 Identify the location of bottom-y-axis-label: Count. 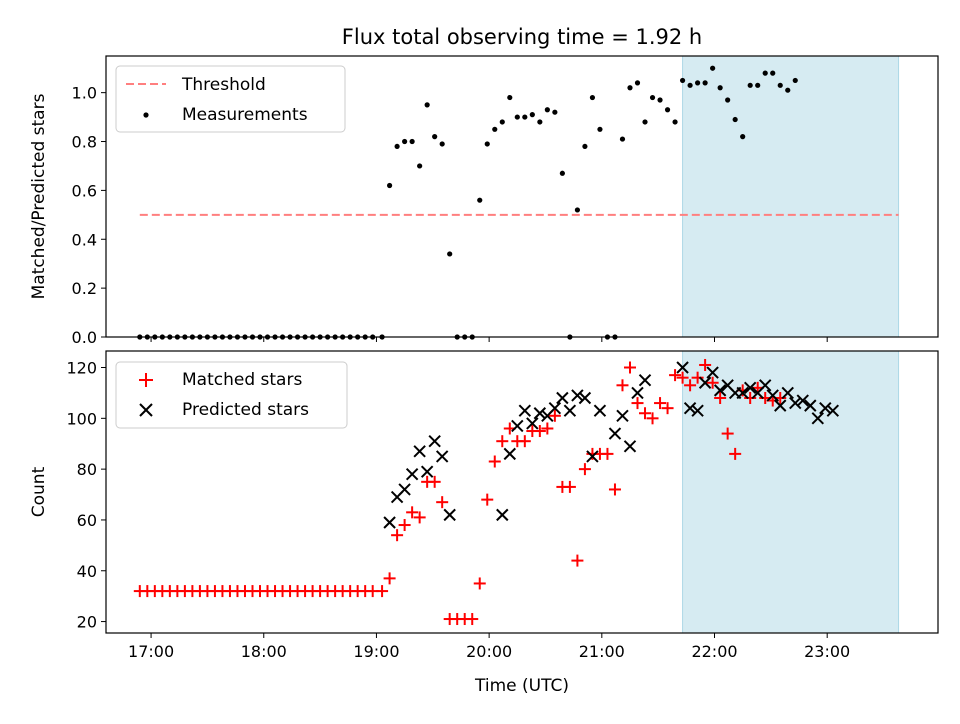
(39, 491).